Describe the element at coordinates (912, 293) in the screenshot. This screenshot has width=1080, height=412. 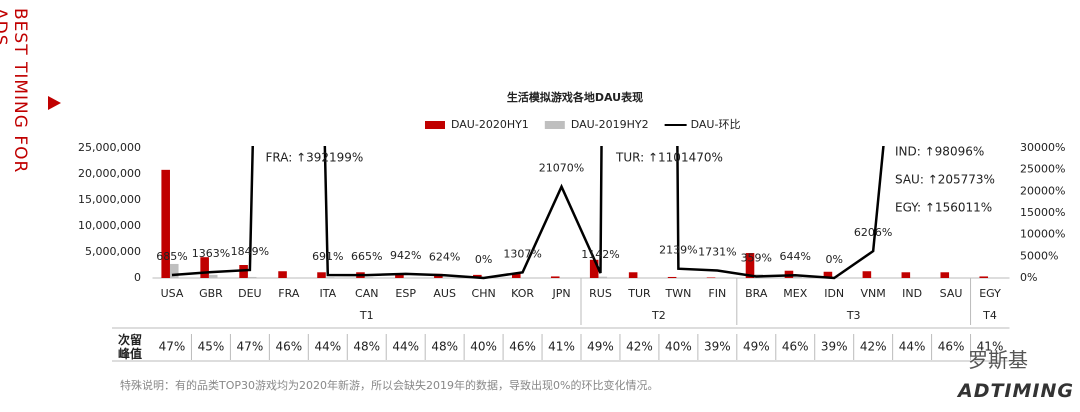
I see `x-tick-label: IND` at that location.